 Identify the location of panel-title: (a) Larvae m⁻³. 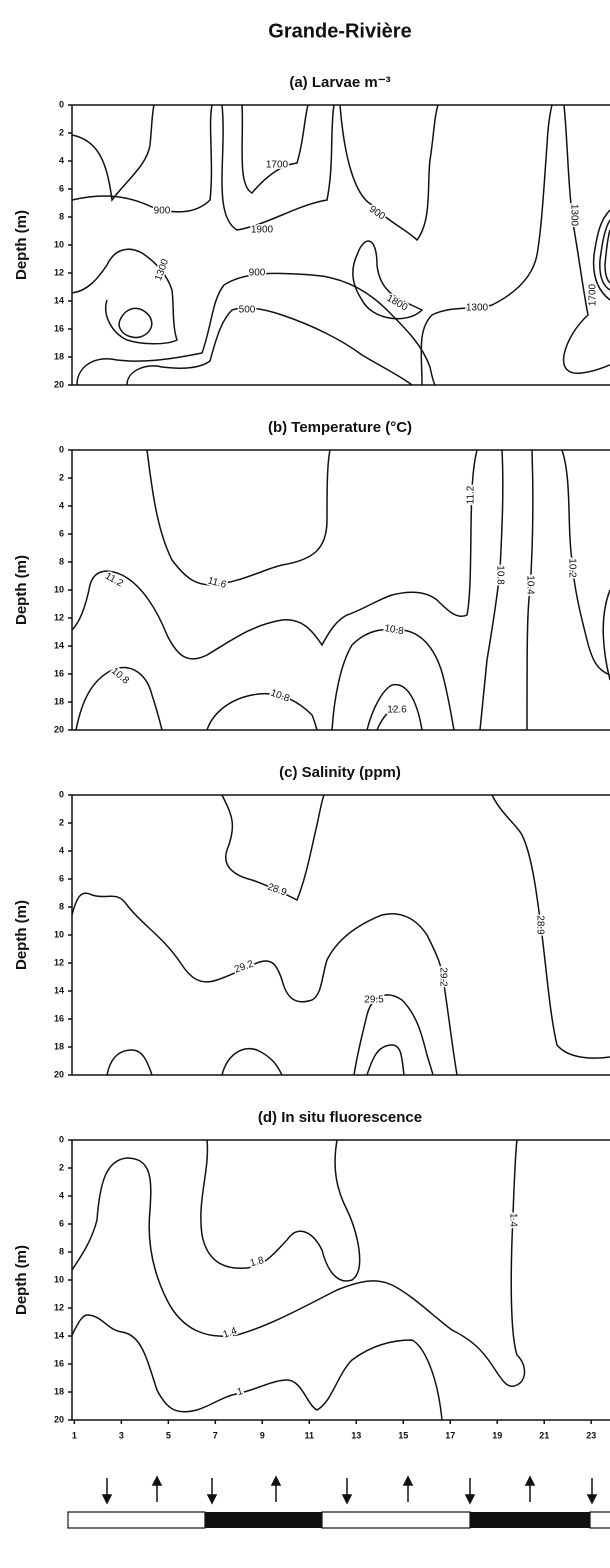
(339, 82).